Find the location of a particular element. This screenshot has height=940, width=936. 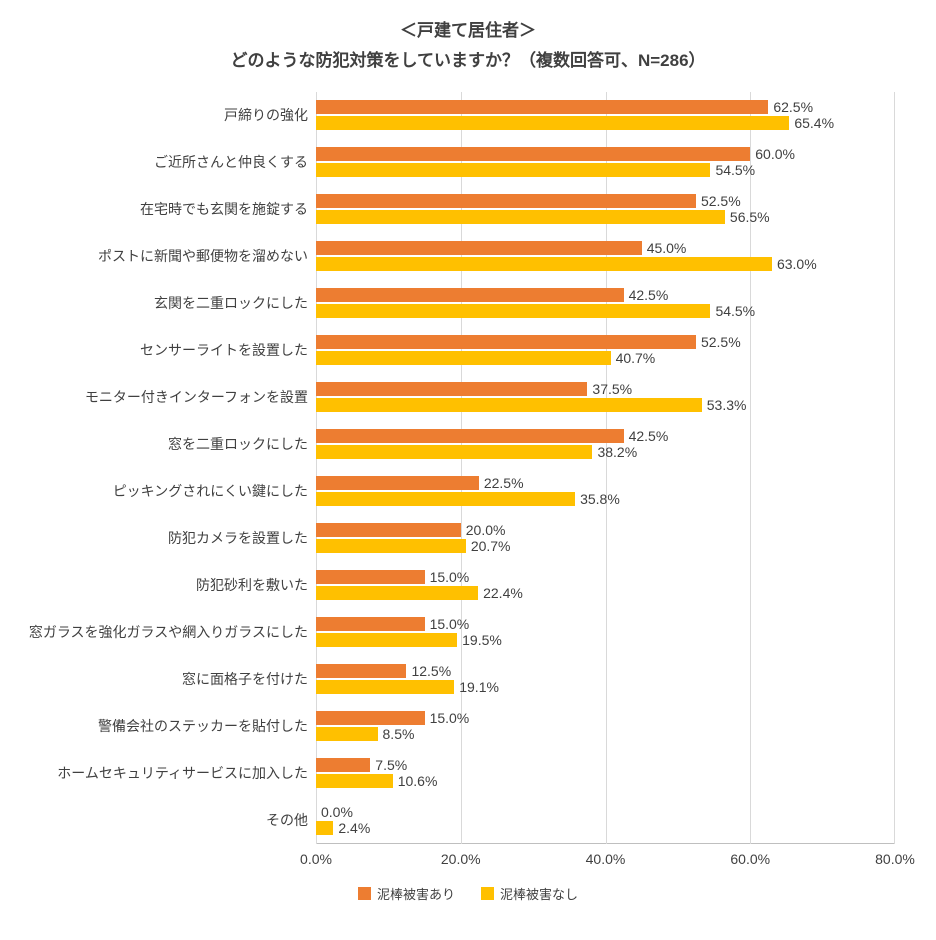

value-label: 35.8% is located at coordinates (600, 499).